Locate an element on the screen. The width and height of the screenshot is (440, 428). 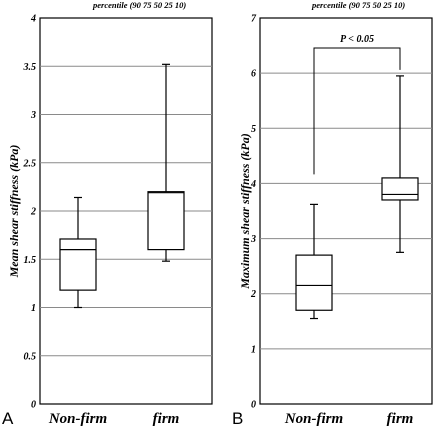
y-tick-label: 6 is located at coordinates (253, 74).